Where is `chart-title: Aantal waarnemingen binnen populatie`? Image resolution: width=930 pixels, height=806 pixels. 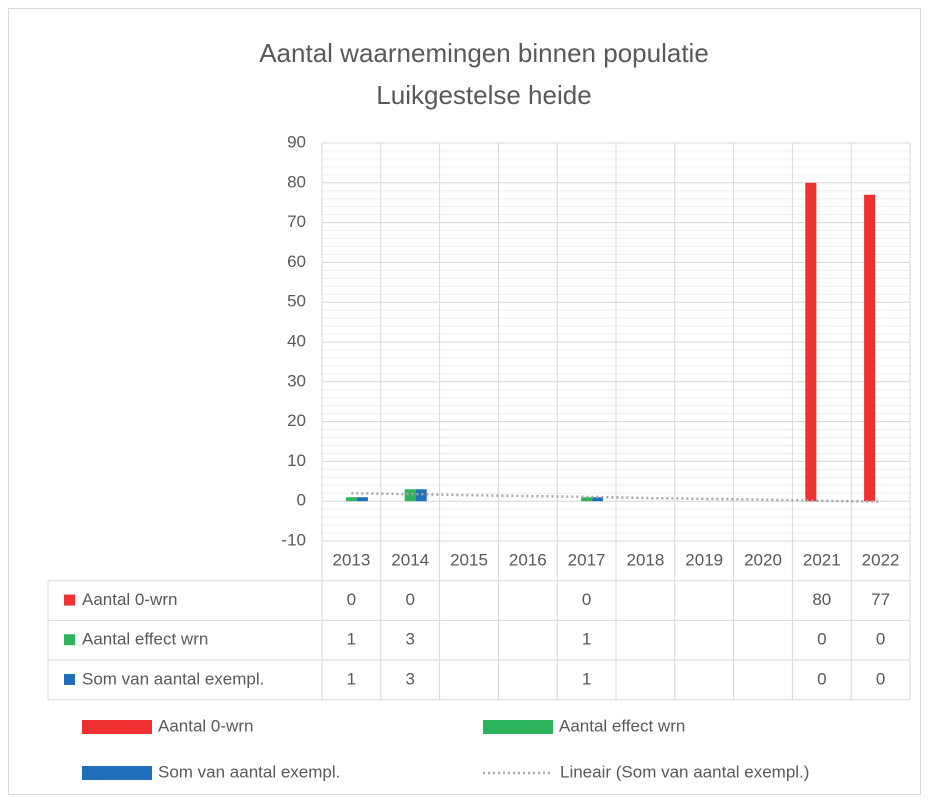
chart-title: Aantal waarnemingen binnen populatie is located at coordinates (484, 53).